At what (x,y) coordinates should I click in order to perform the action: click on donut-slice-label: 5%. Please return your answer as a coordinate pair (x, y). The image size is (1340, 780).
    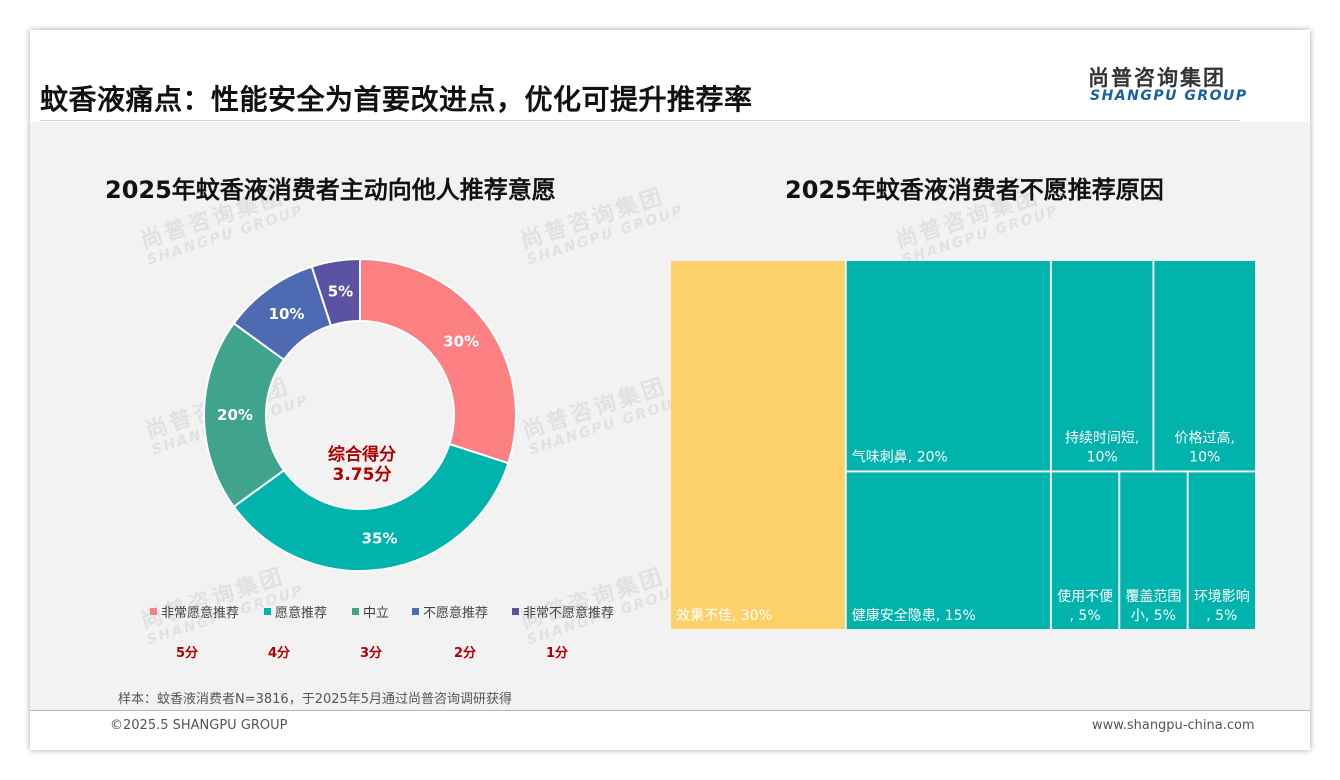
    Looking at the image, I should click on (340, 292).